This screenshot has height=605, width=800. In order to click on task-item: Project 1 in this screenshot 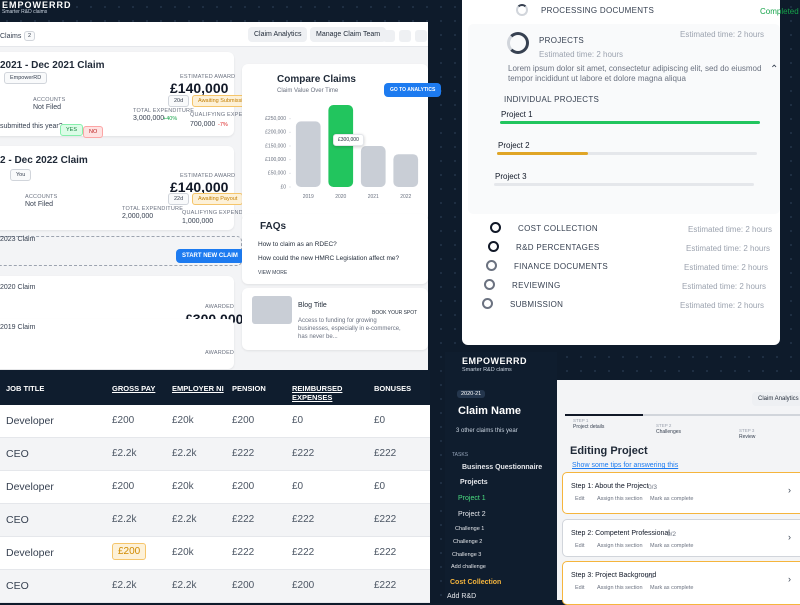, I will do `click(472, 498)`.